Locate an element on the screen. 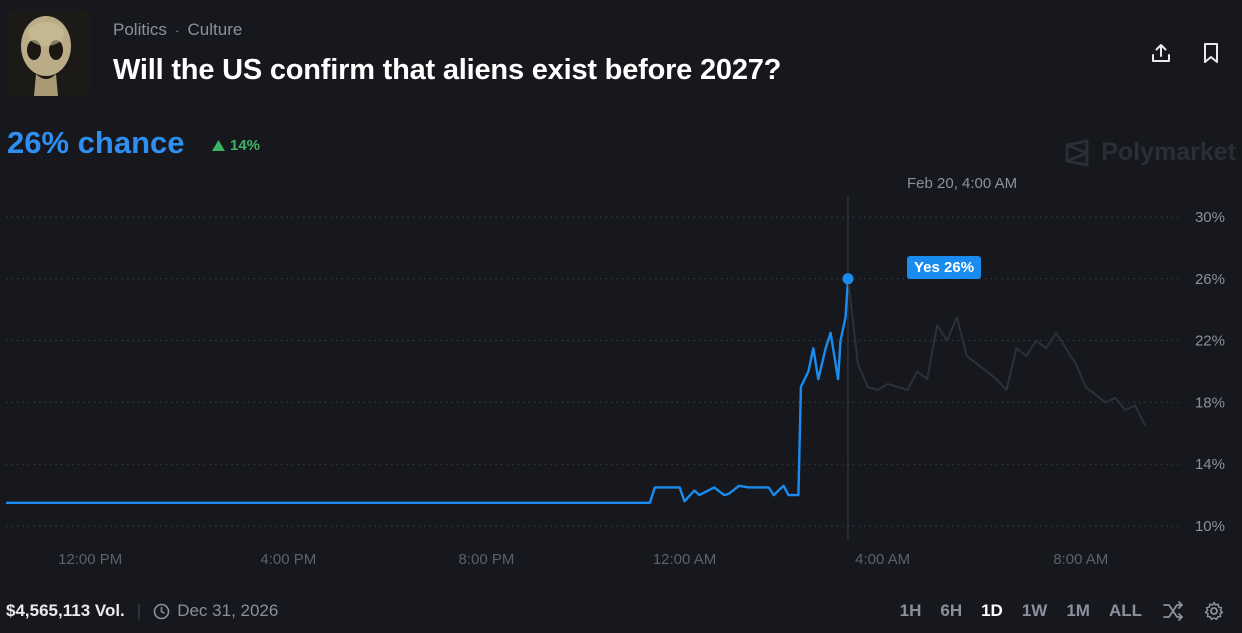 This screenshot has height=633, width=1242. x-tick-label: 4:00 PM is located at coordinates (288, 559).